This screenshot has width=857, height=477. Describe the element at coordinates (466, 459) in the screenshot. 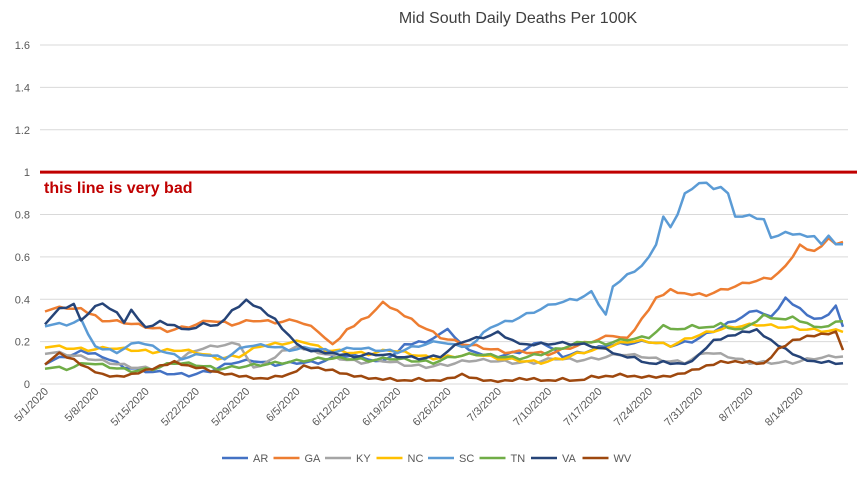

I see `legend-label-sc: SC` at that location.